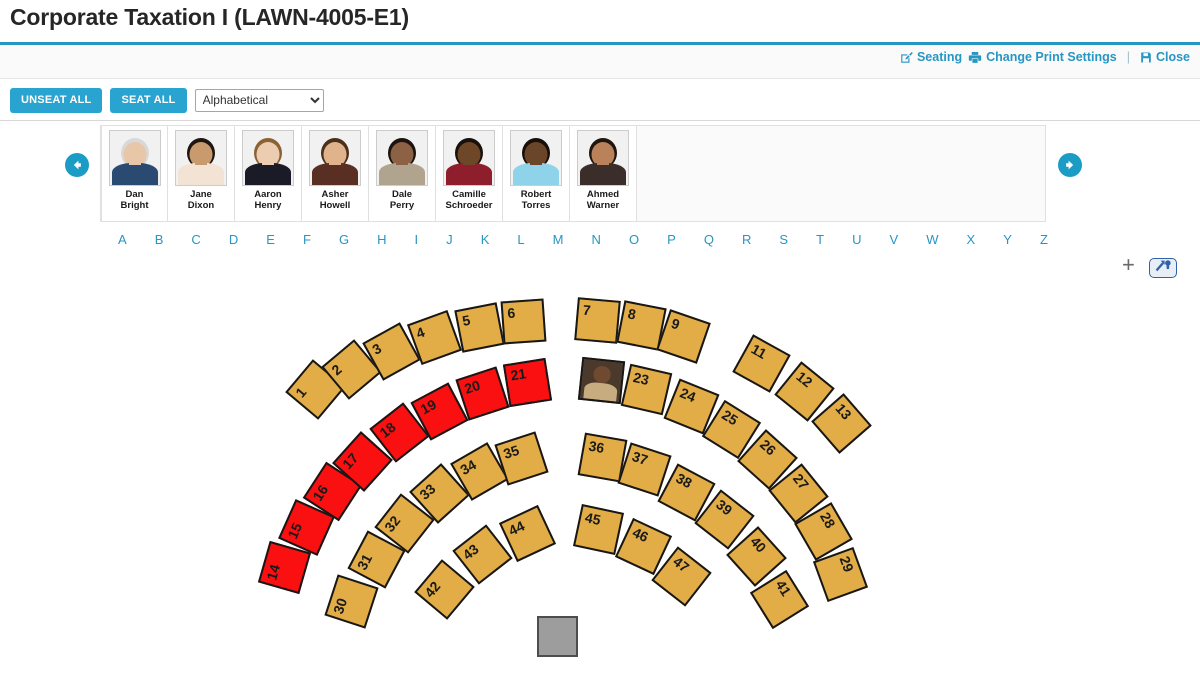 This screenshot has height=674, width=1200. I want to click on seat-number: 3, so click(377, 348).